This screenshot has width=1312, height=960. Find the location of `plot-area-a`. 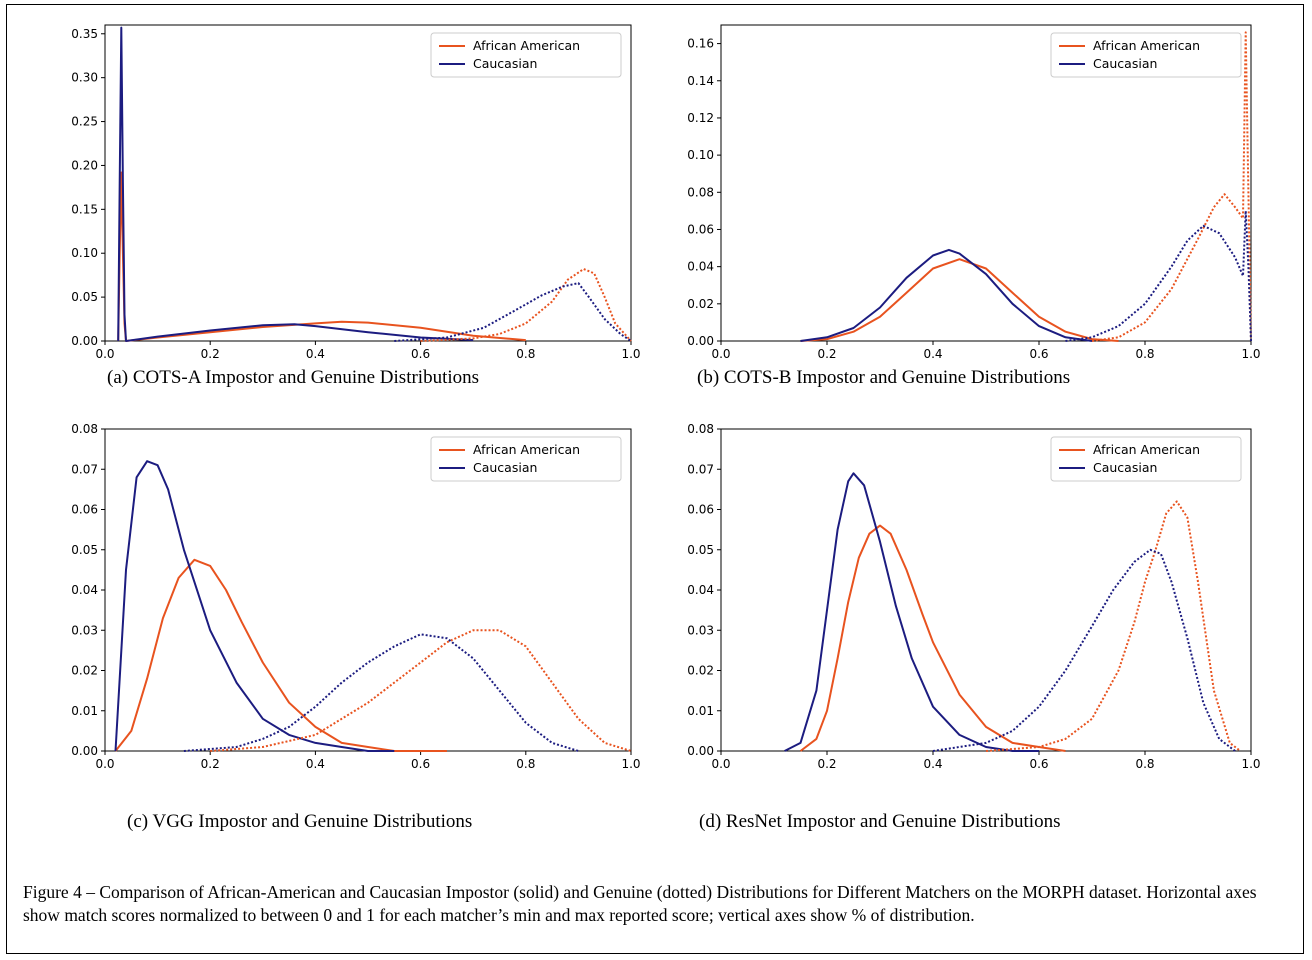

plot-area-a is located at coordinates (368, 183).